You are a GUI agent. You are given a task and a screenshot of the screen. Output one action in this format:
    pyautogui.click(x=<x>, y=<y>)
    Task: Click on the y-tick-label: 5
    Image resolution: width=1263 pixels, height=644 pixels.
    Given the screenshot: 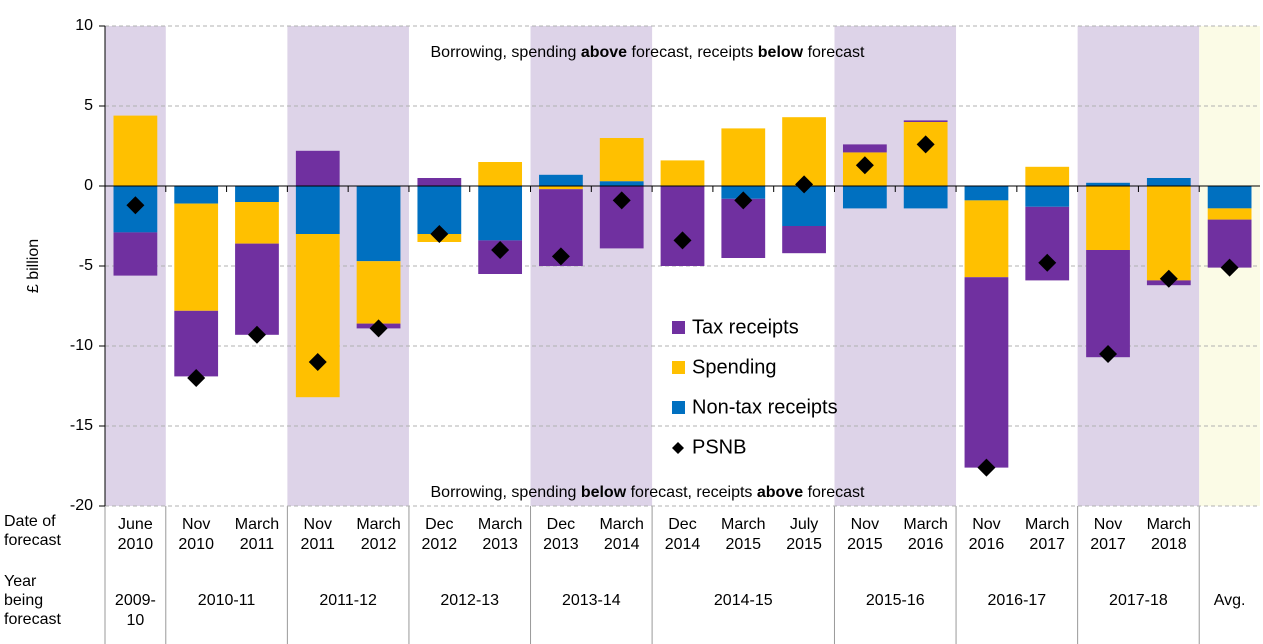 What is the action you would take?
    pyautogui.click(x=88, y=105)
    